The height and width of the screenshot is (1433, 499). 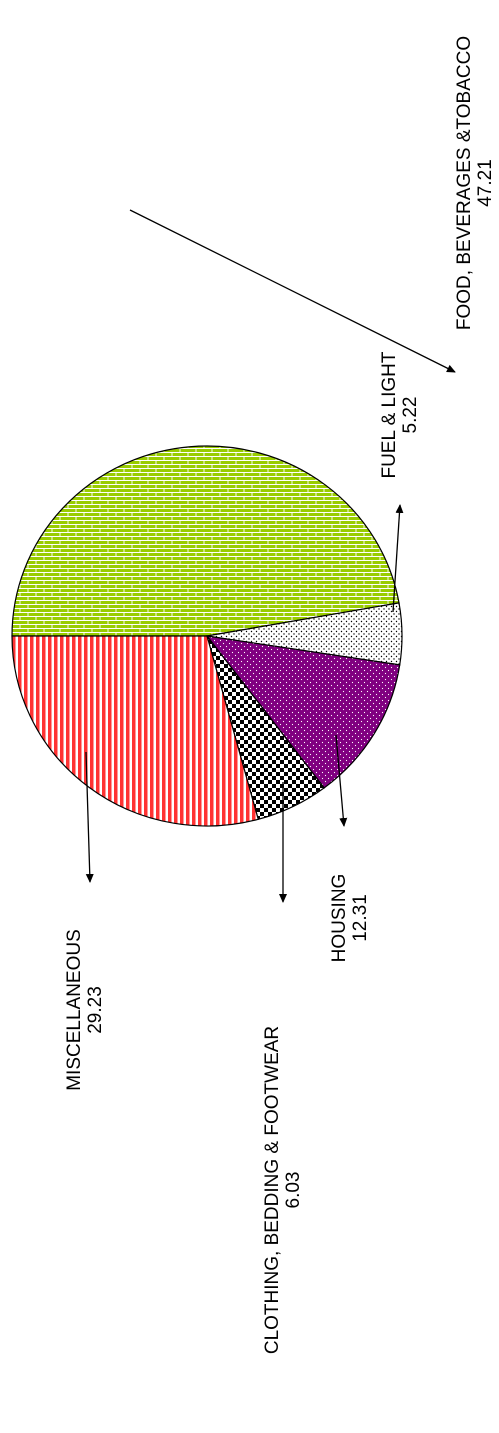 What do you see at coordinates (485, 183) in the screenshot?
I see `slice-value: 47.21` at bounding box center [485, 183].